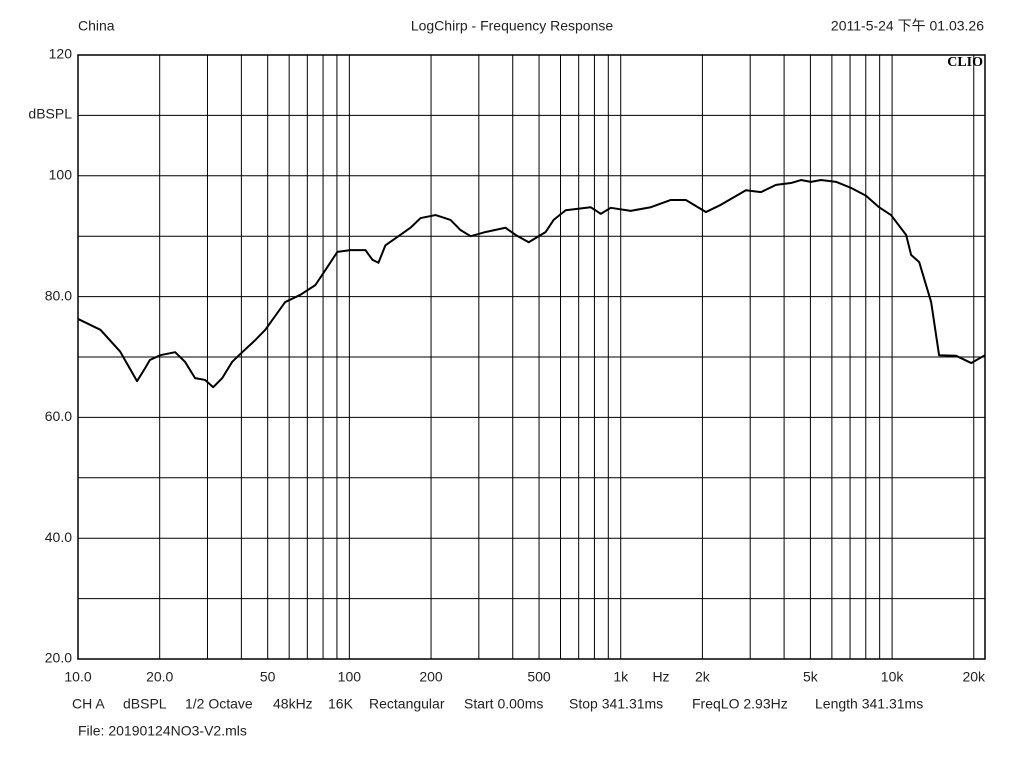 The width and height of the screenshot is (1024, 768). Describe the element at coordinates (407, 704) in the screenshot. I see `setting-item: Rectangular` at that location.